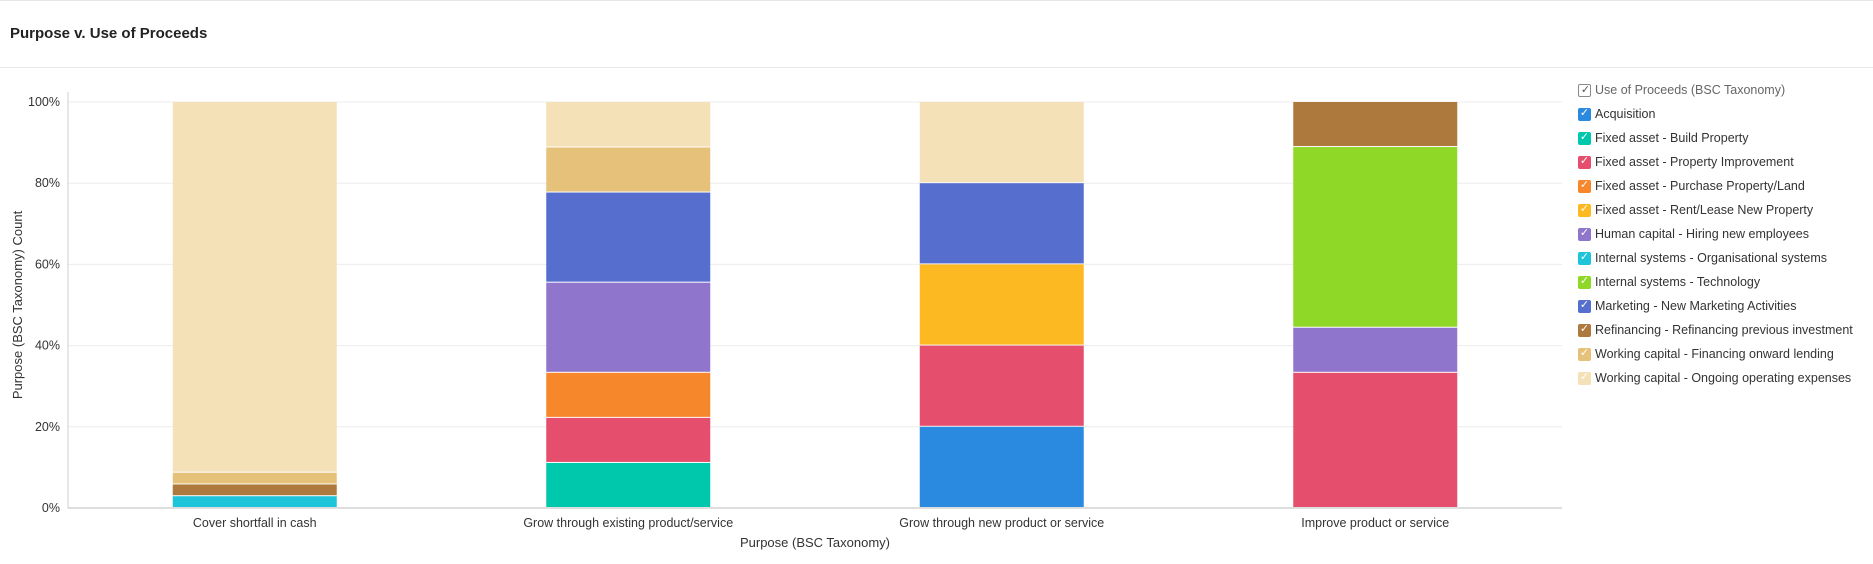 The height and width of the screenshot is (564, 1873). I want to click on y-tick-label: 40%, so click(47, 346).